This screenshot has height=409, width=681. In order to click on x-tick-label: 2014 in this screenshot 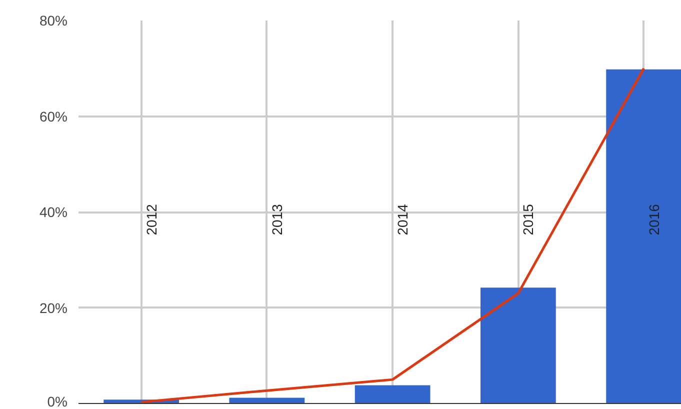, I will do `click(402, 220)`.